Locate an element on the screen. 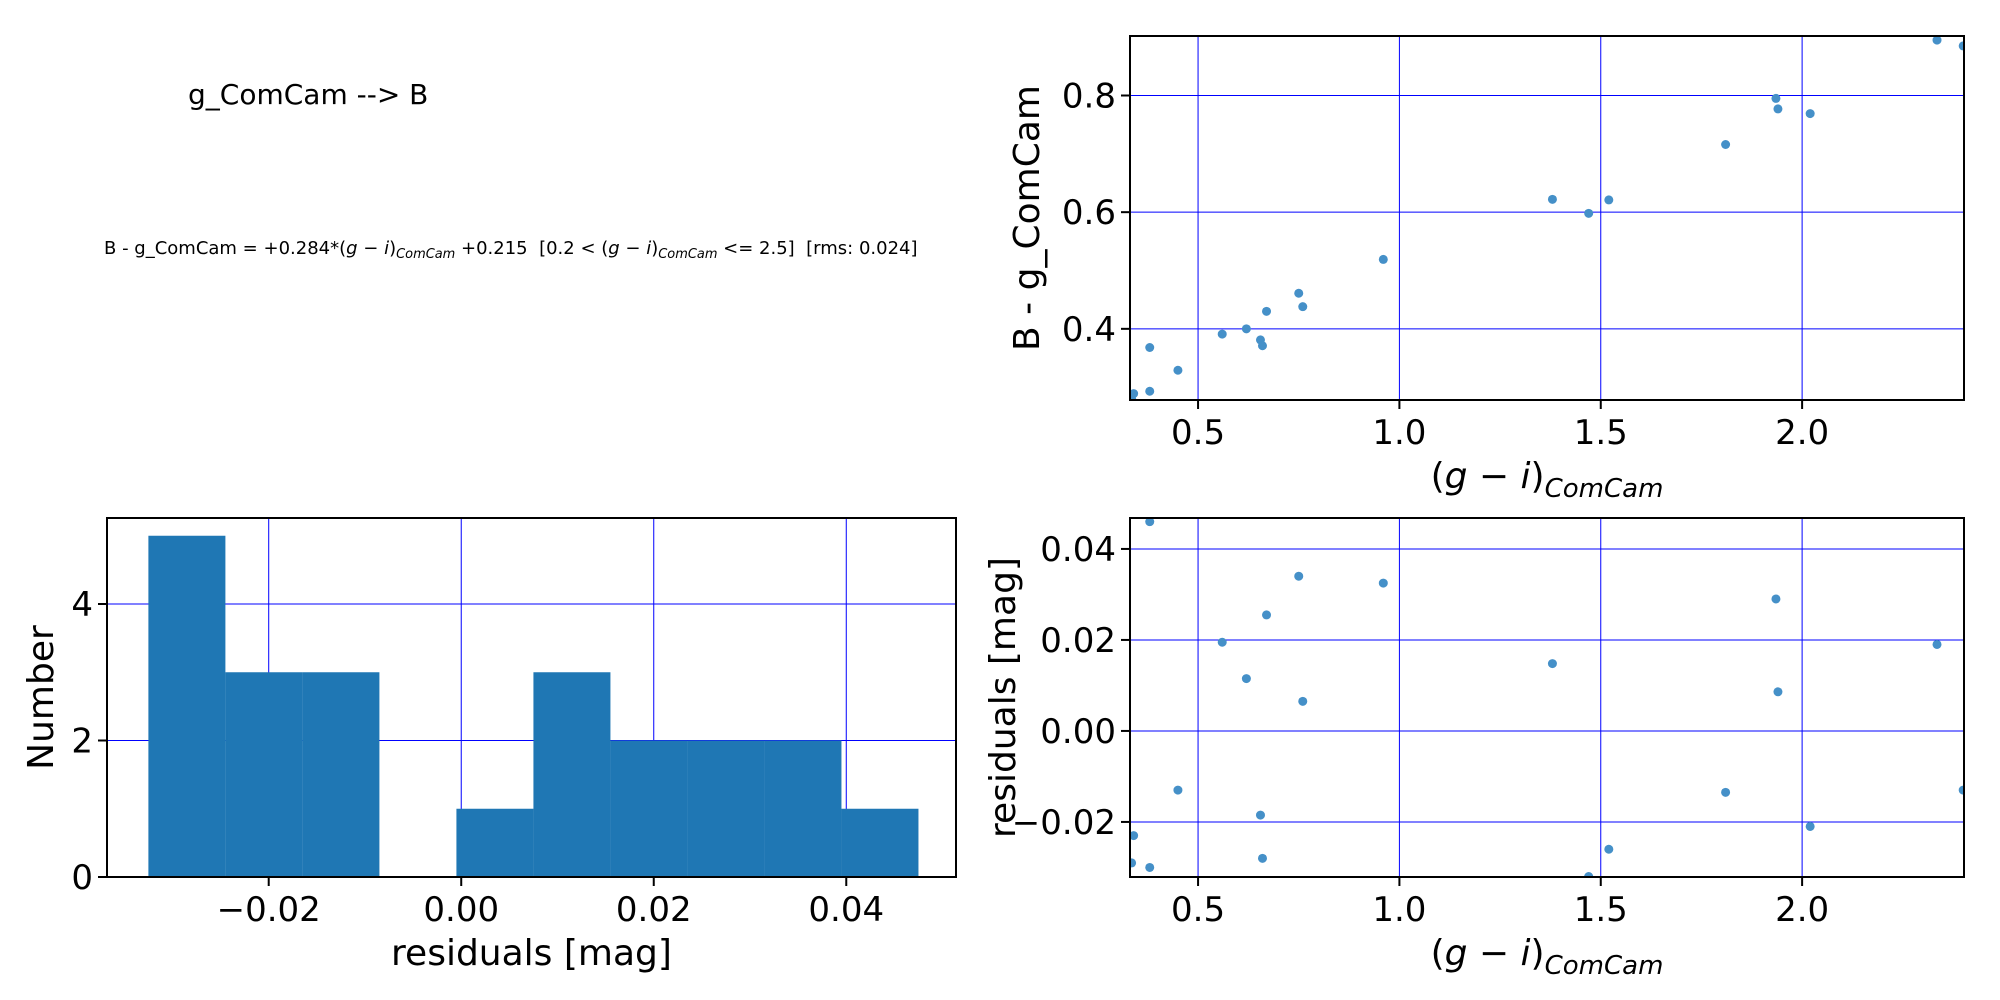 The height and width of the screenshot is (1000, 2000). y-tick-label: 0.8 is located at coordinates (1089, 97).